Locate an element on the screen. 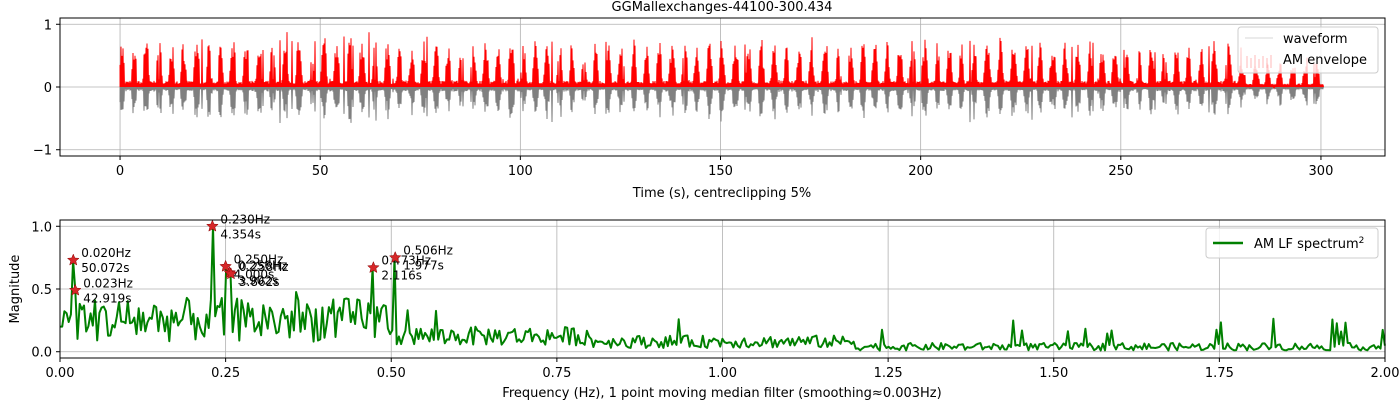  spectrum-xtick-label: 1.50 is located at coordinates (1053, 373).